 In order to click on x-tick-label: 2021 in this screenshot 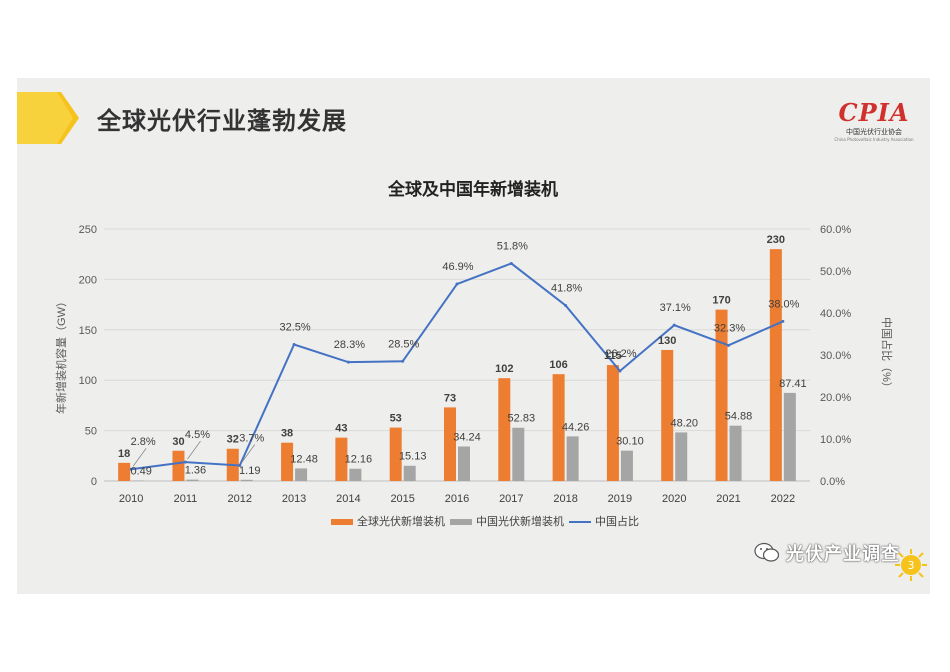, I will do `click(728, 499)`.